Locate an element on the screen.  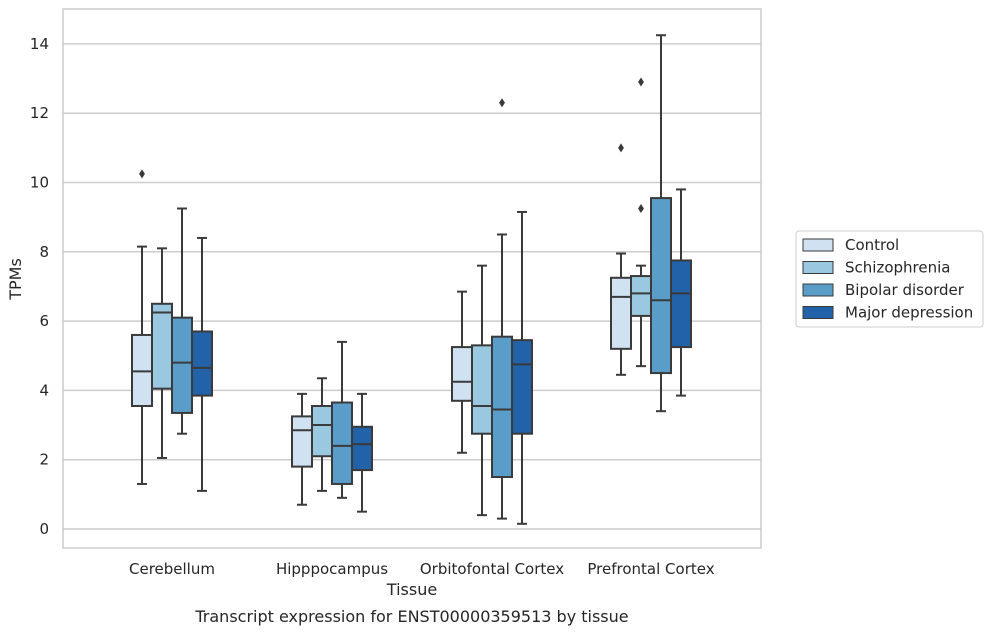
y-tick-label: 6 is located at coordinates (44, 321).